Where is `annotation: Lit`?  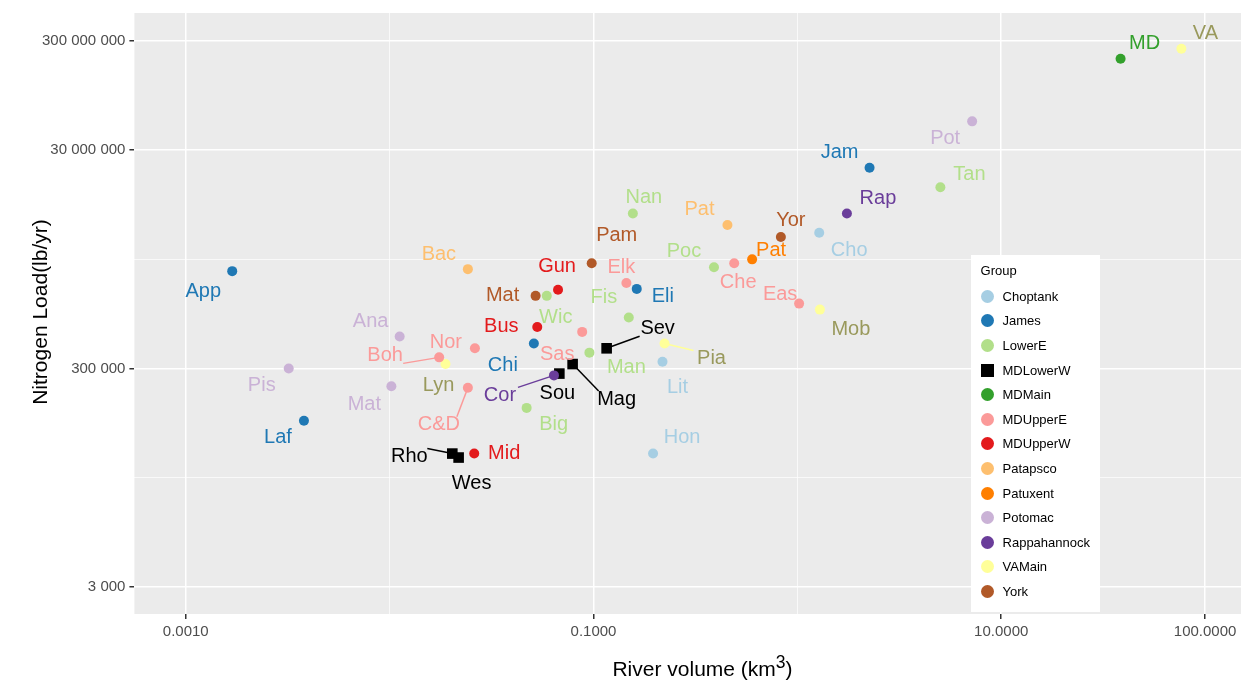
annotation: Lit is located at coordinates (677, 386).